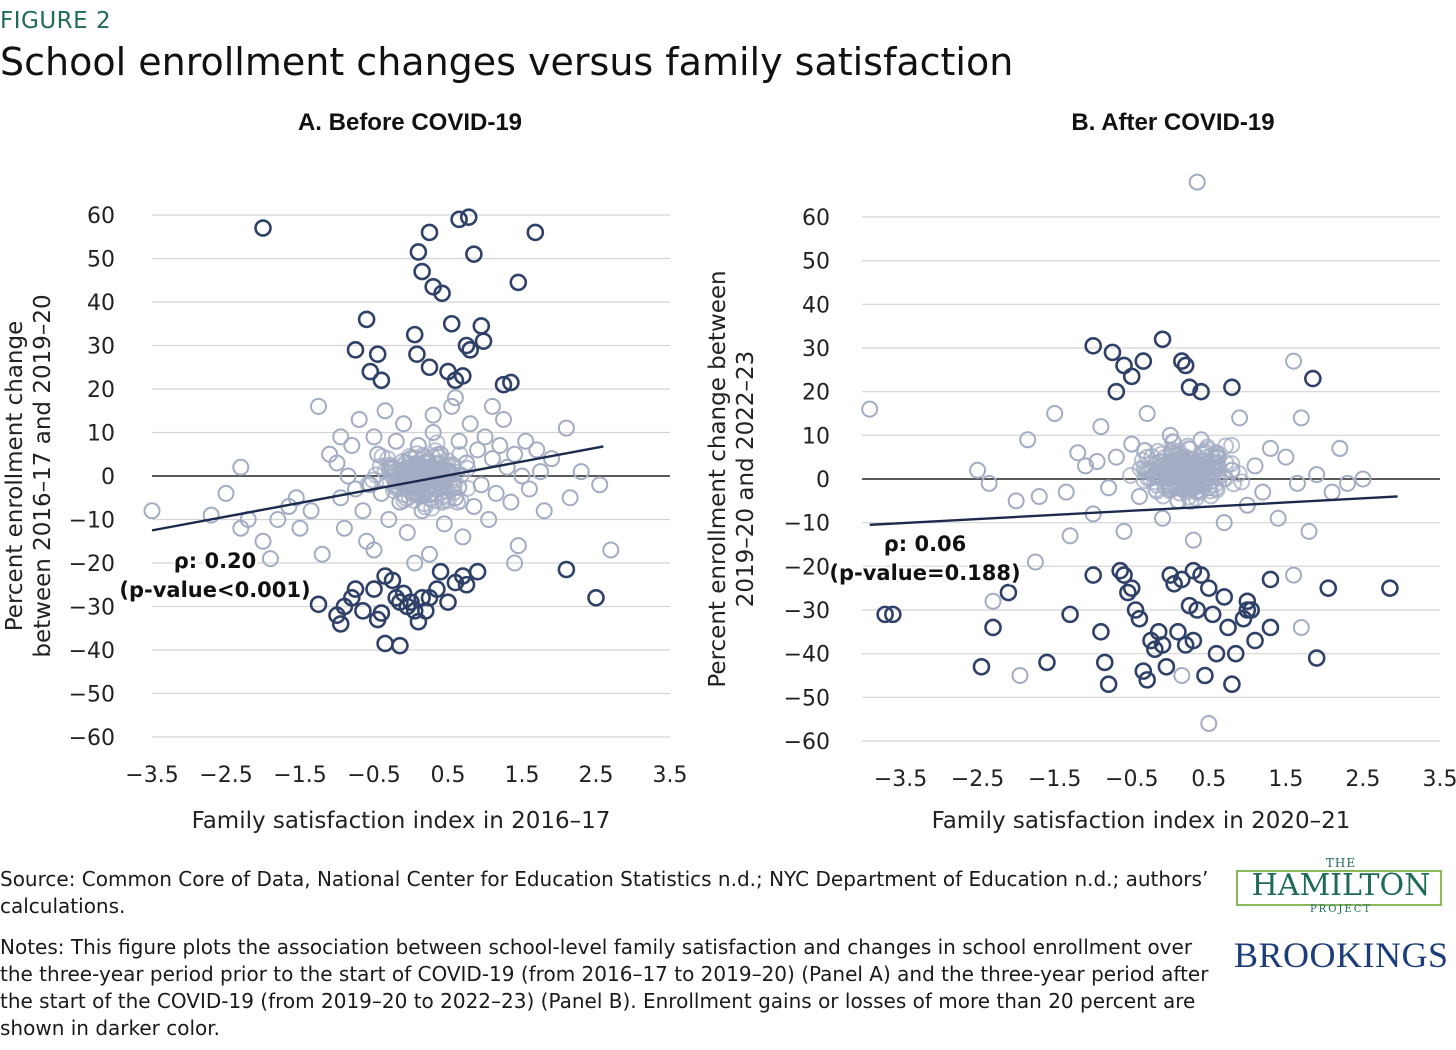 This screenshot has width=1456, height=1050. What do you see at coordinates (1341, 885) in the screenshot?
I see `hamilton-name-text: HAMILTON` at bounding box center [1341, 885].